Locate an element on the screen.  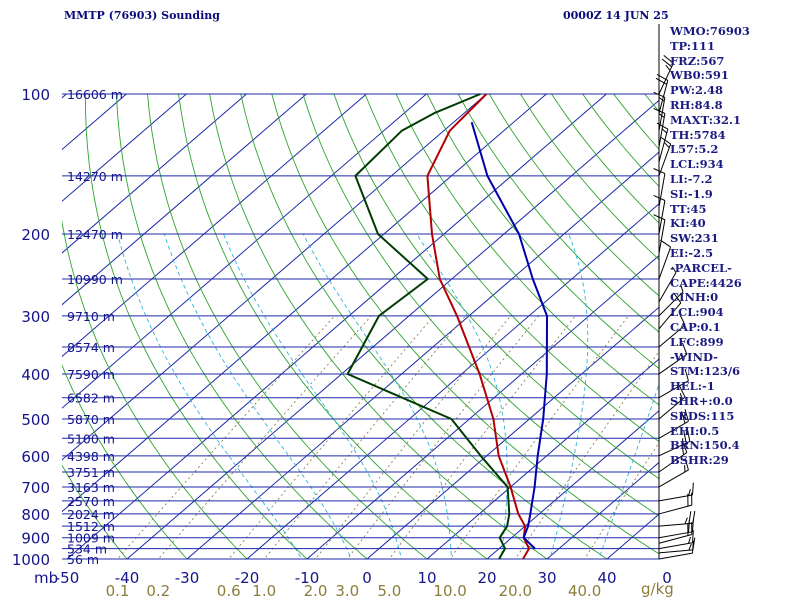
stat-line: EHI:0.5 is located at coordinates (695, 430).